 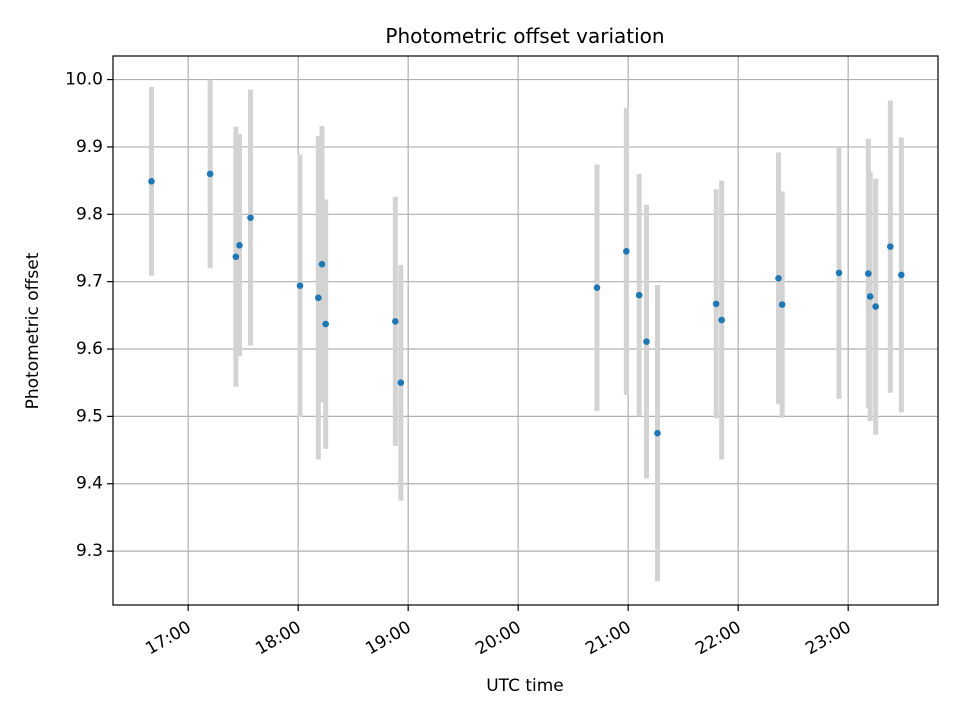 What do you see at coordinates (524, 36) in the screenshot?
I see `chart-title: Photometric offset variation` at bounding box center [524, 36].